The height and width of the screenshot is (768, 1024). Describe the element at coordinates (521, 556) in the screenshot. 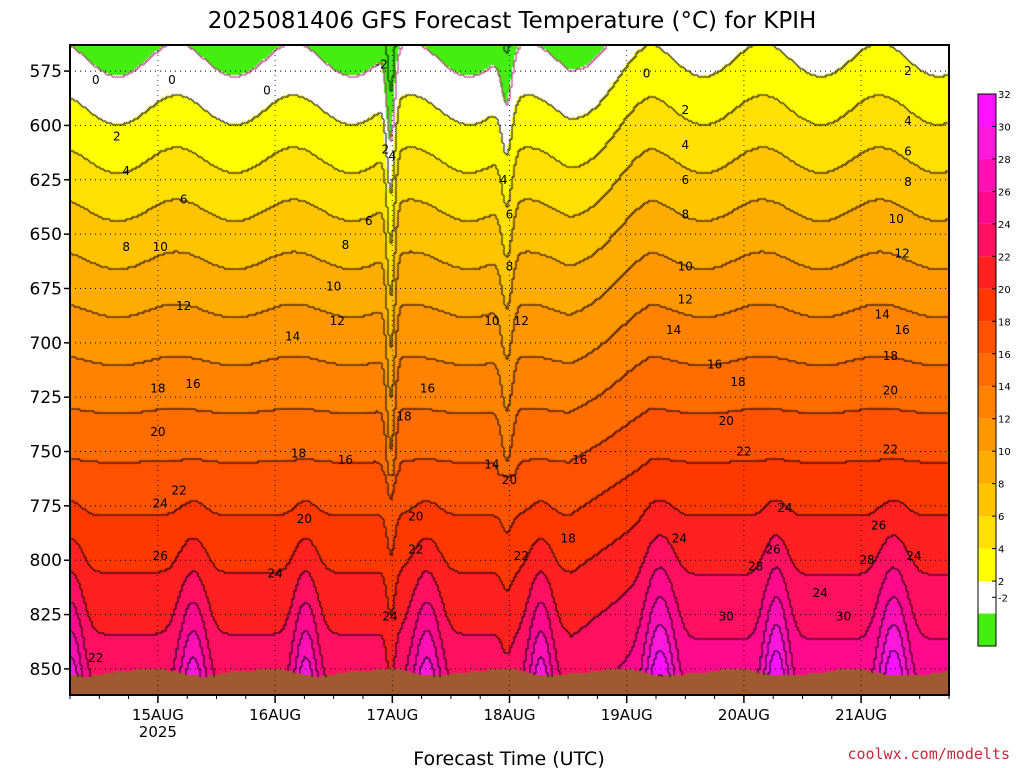

I see `contour-label-59: 22` at that location.